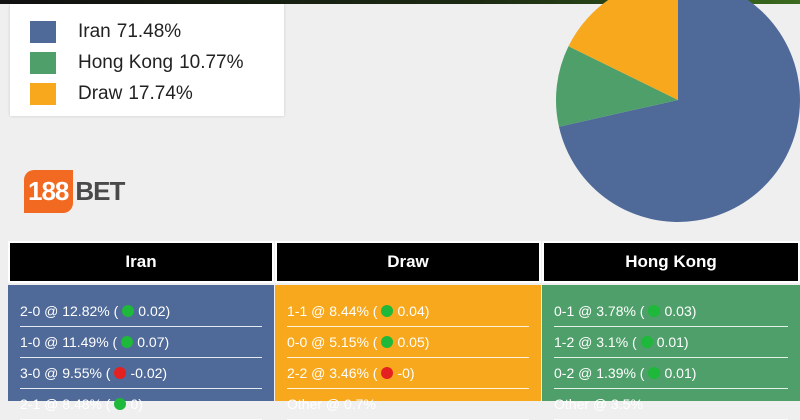  What do you see at coordinates (413, 311) in the screenshot?
I see `change-text: 0.04)` at bounding box center [413, 311].